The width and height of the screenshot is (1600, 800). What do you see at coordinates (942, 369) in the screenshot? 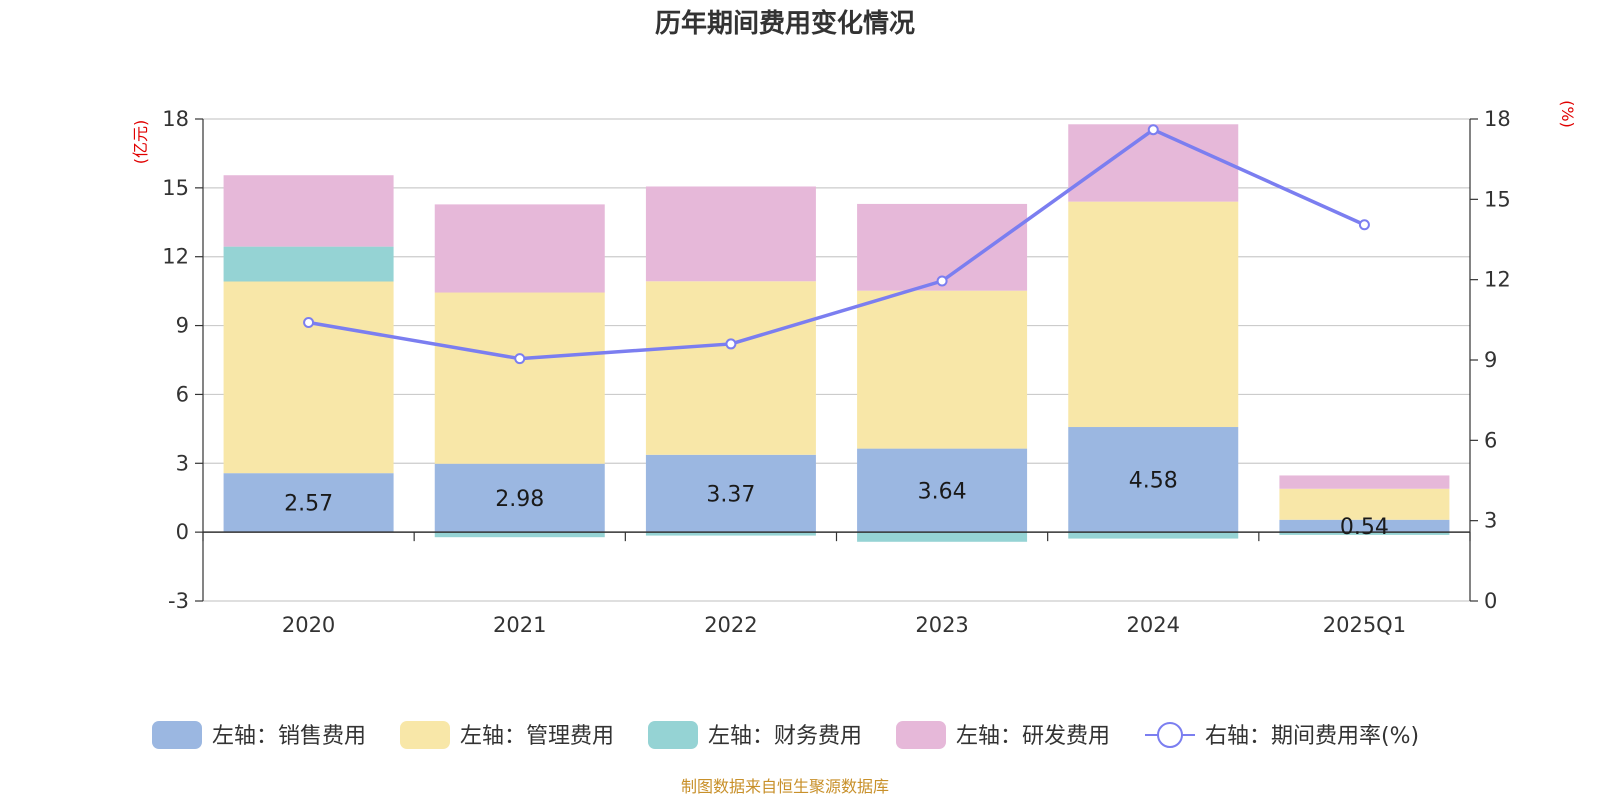
I see `bar-admin-2023` at bounding box center [942, 369].